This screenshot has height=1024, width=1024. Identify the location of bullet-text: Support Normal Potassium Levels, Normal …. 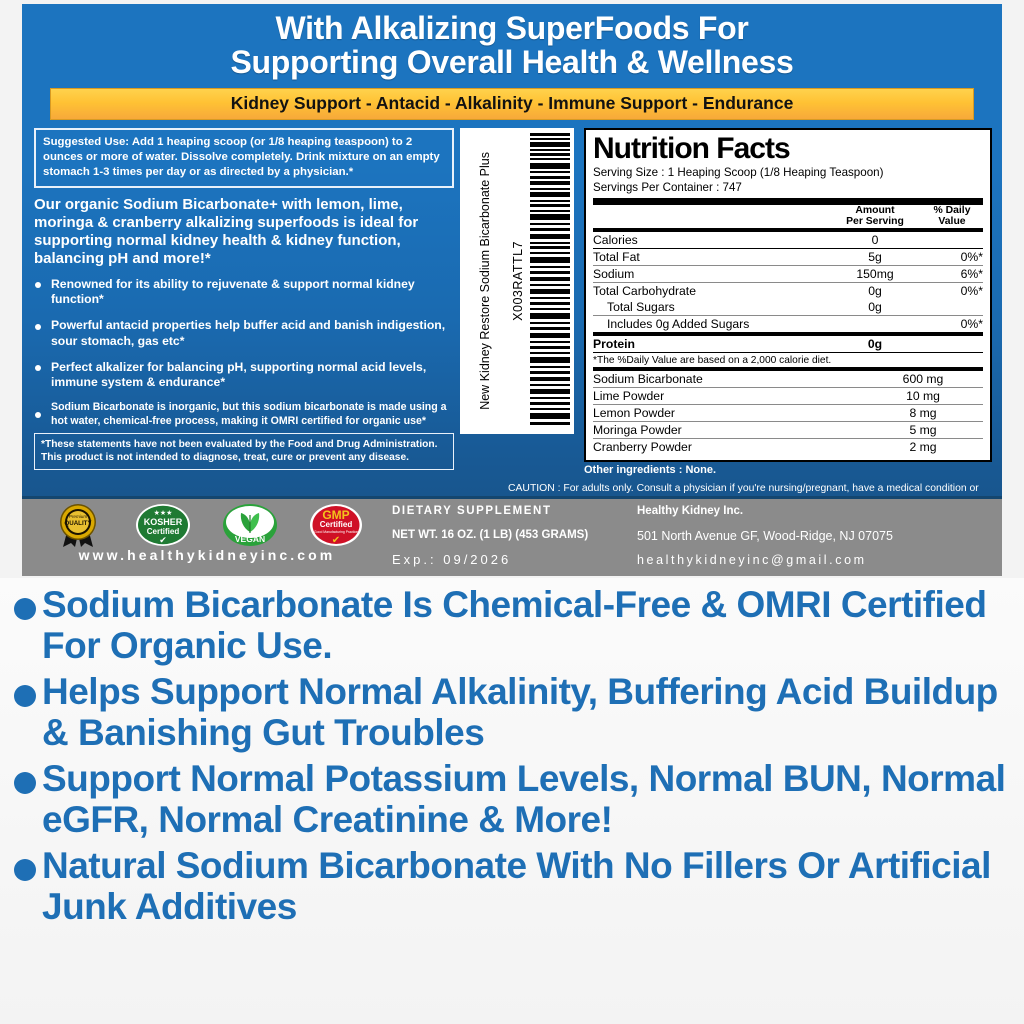
(524, 799).